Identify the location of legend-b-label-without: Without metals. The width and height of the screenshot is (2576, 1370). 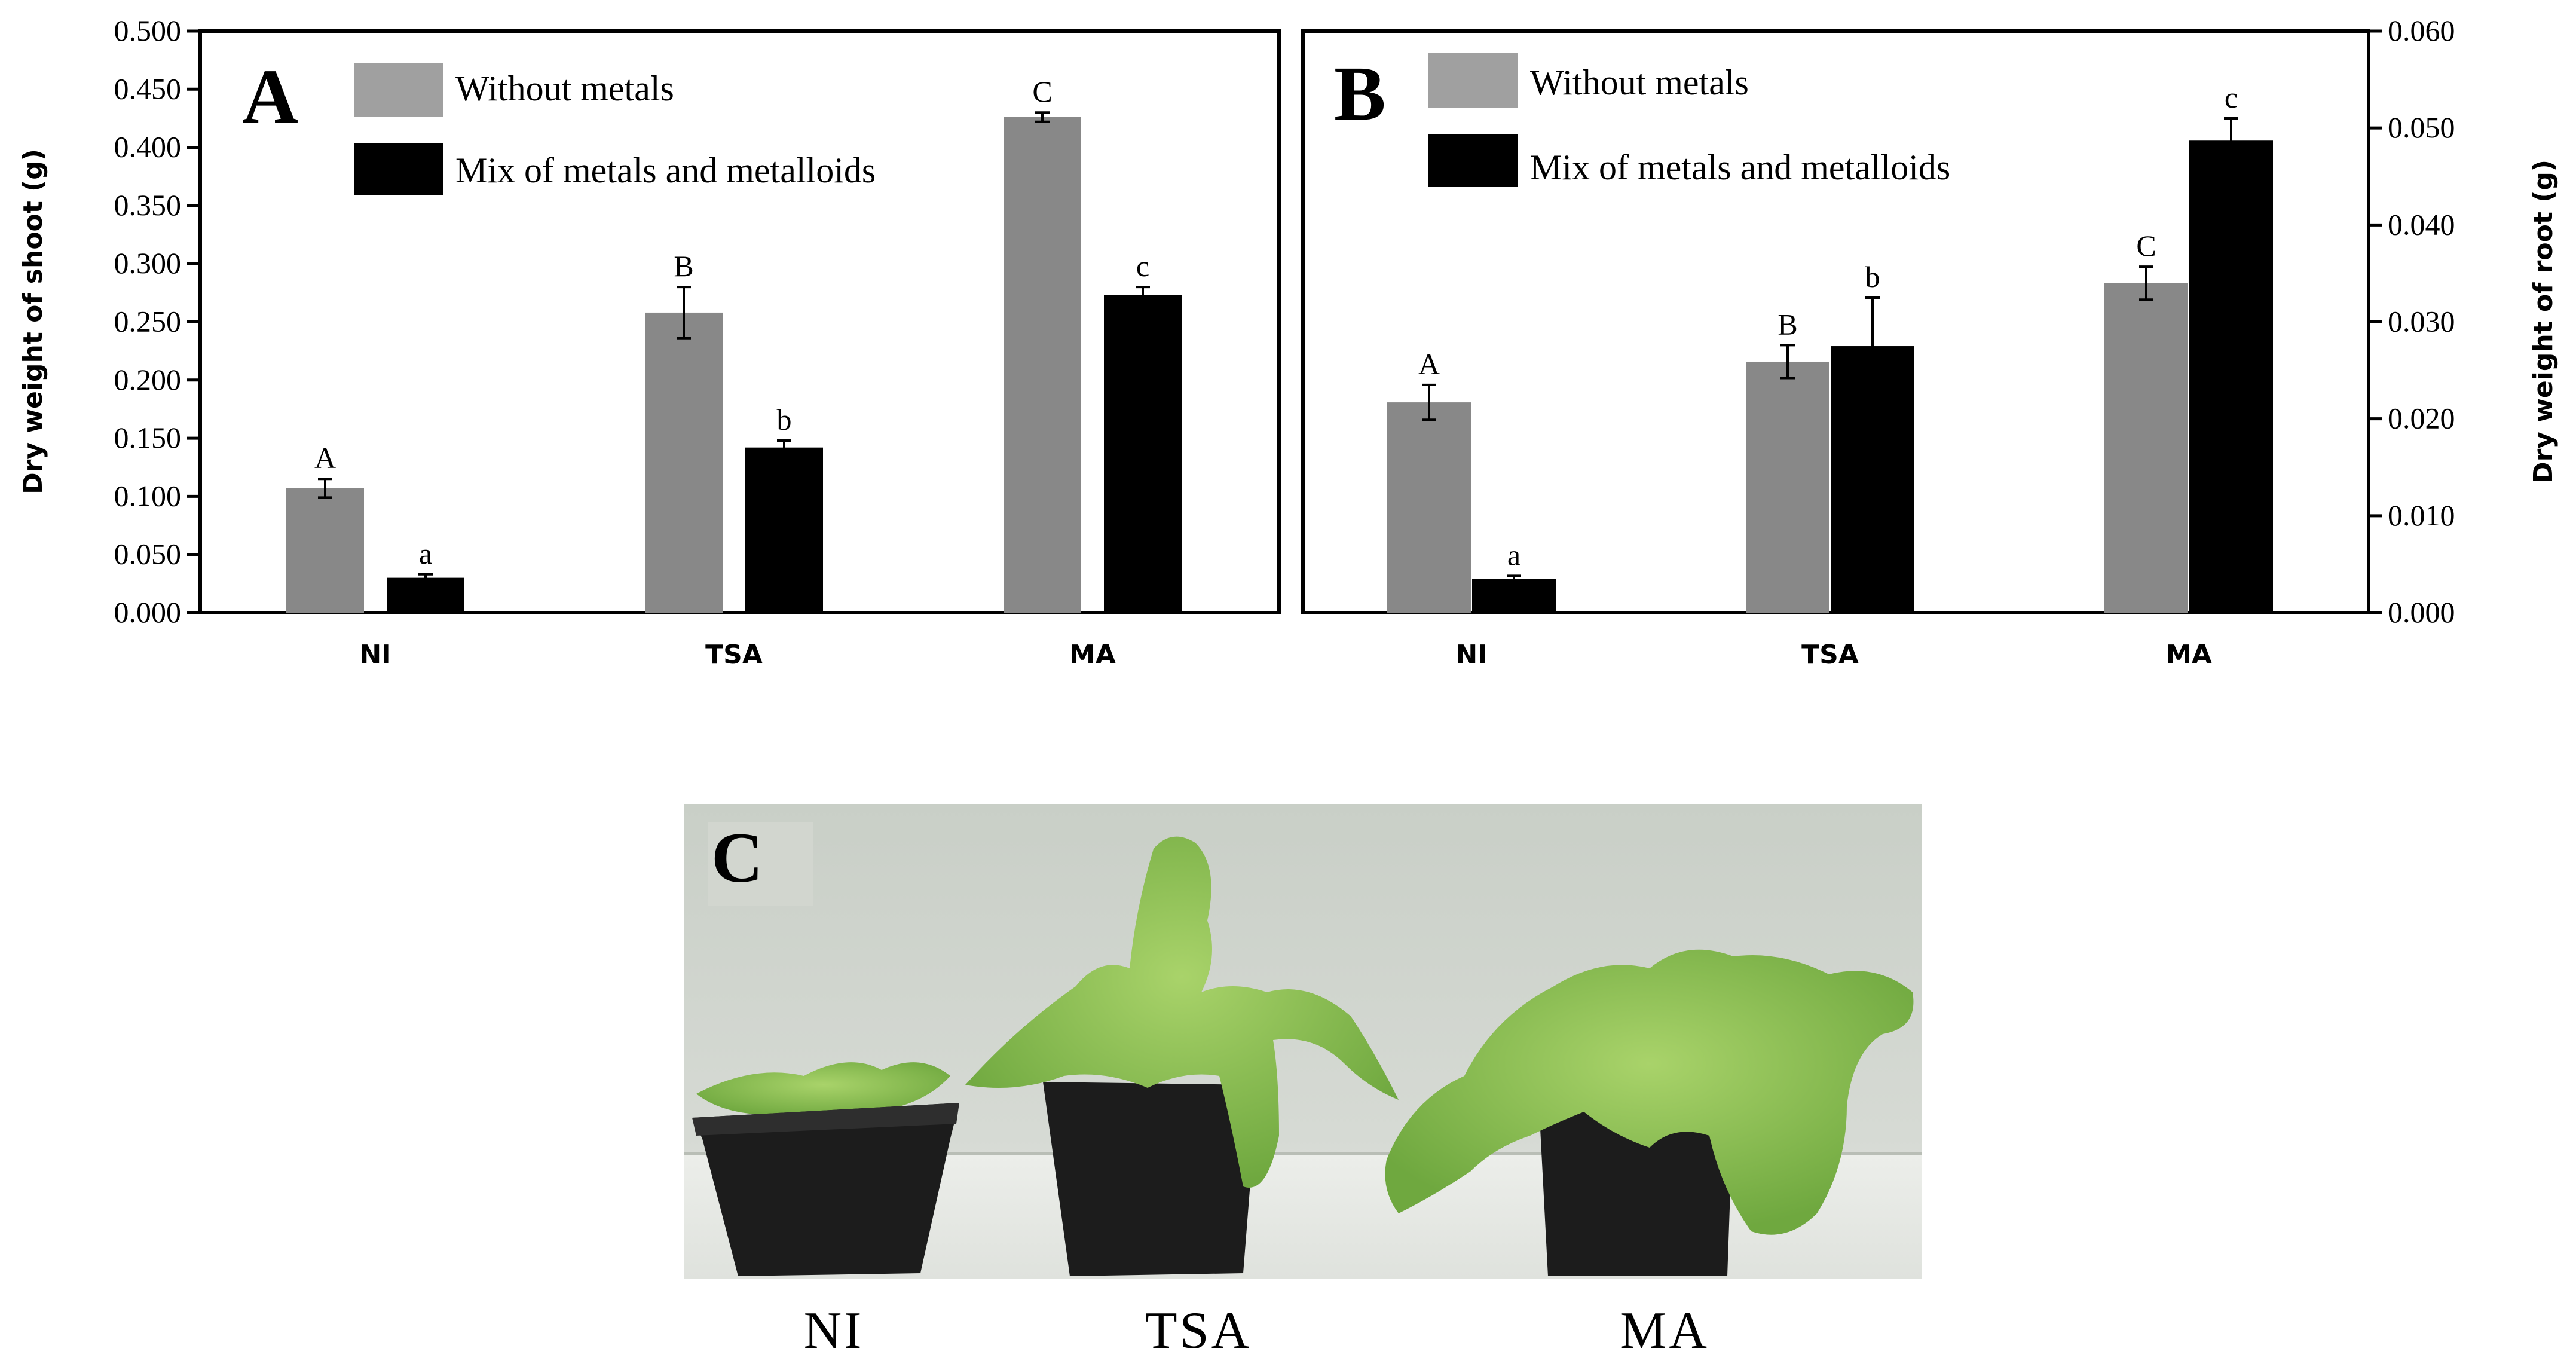
(1639, 82).